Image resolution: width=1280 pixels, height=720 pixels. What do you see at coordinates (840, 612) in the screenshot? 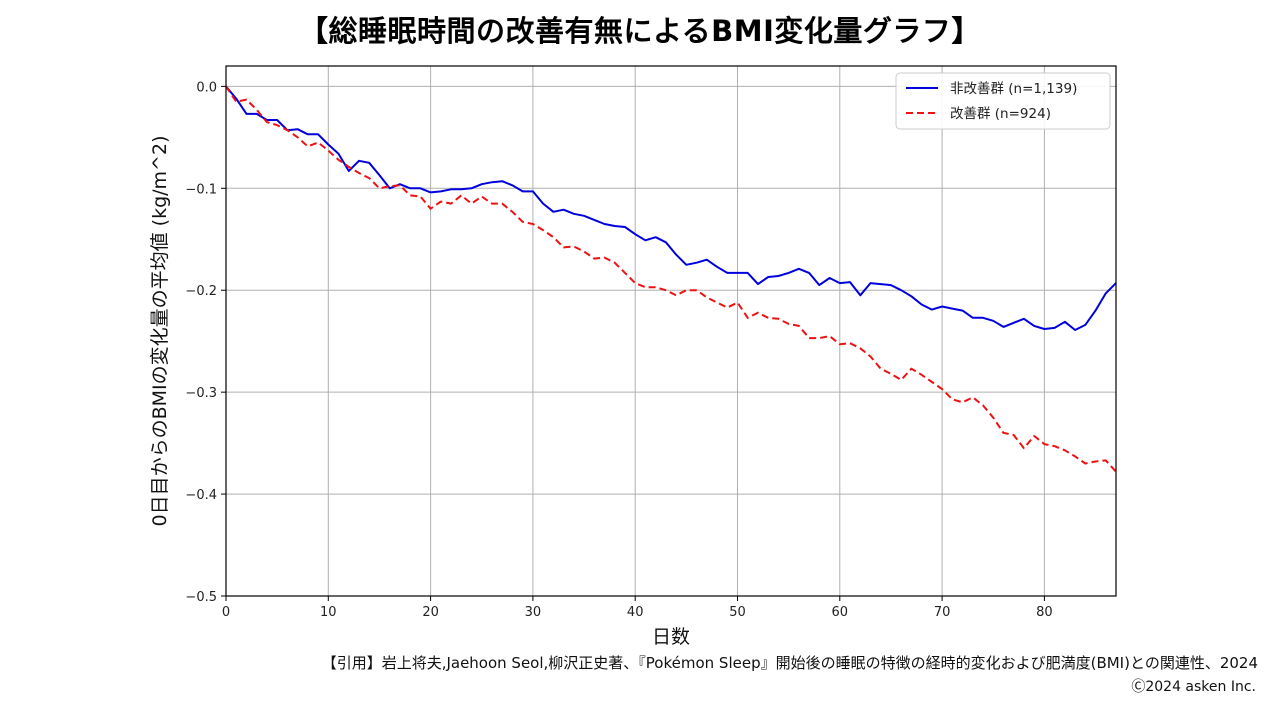
I see `x-tick-label: 60` at bounding box center [840, 612].